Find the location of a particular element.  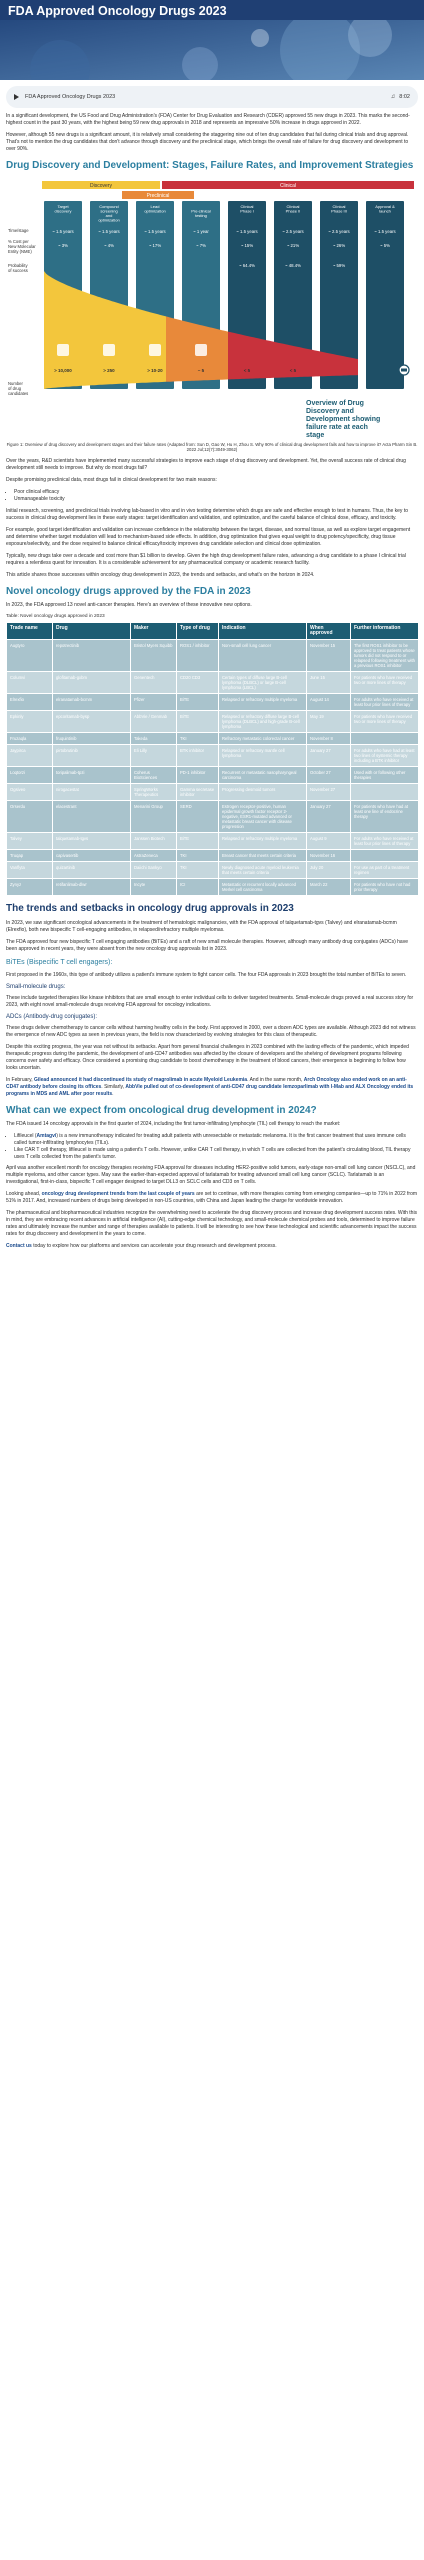

table-cell: Zynyz is located at coordinates (29, 887).